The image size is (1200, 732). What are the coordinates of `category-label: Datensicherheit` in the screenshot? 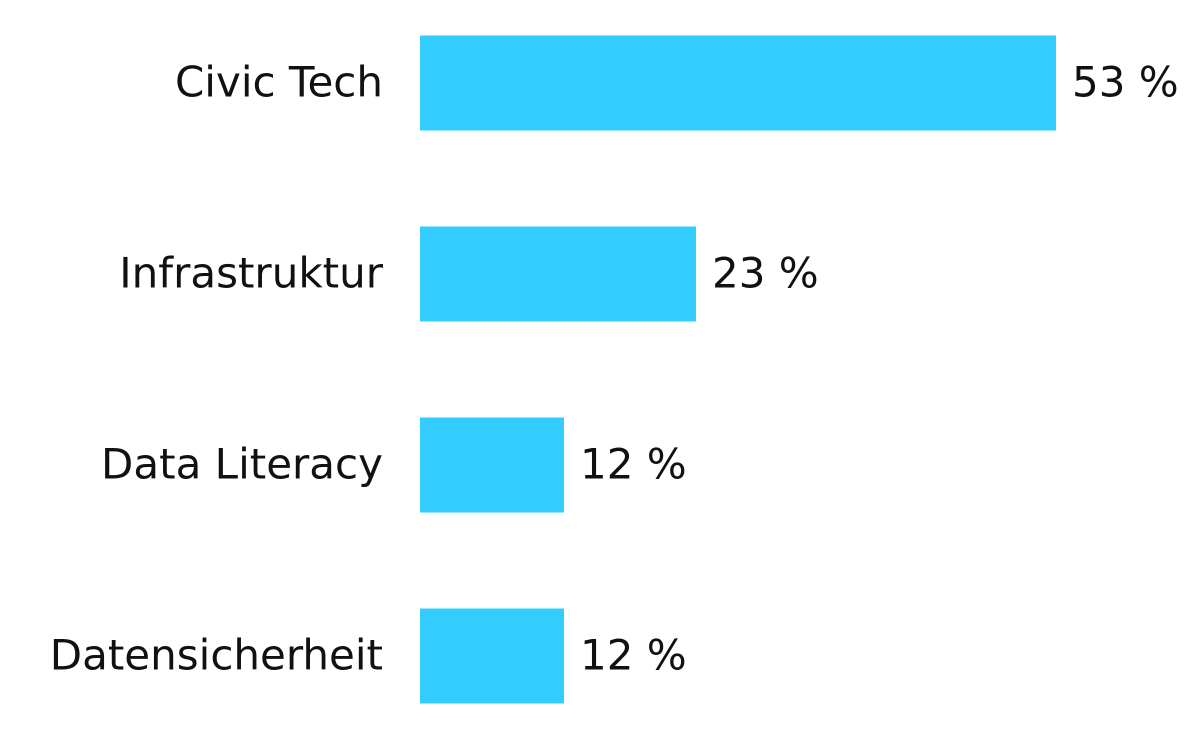 It's located at (216, 655).